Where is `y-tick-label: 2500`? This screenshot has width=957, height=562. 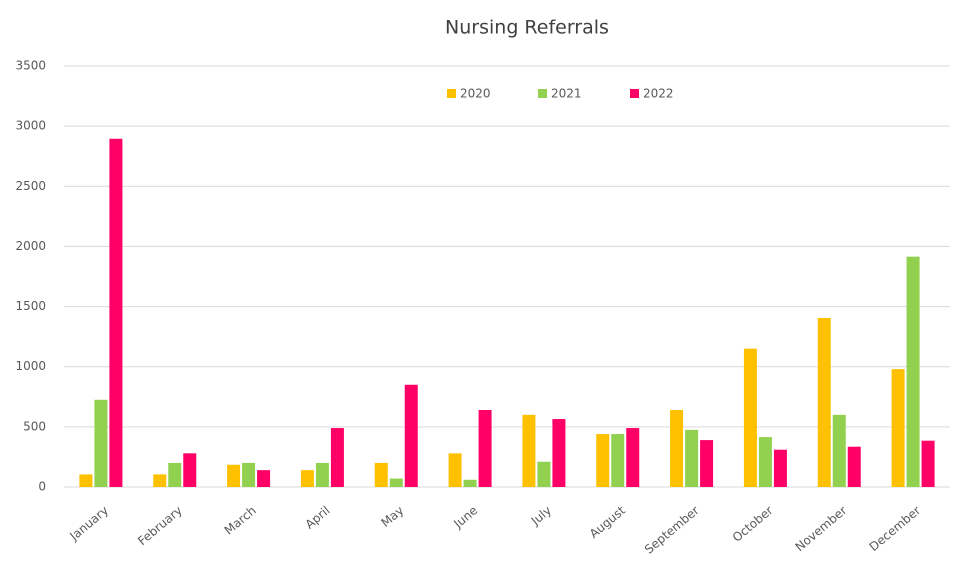 y-tick-label: 2500 is located at coordinates (30, 186).